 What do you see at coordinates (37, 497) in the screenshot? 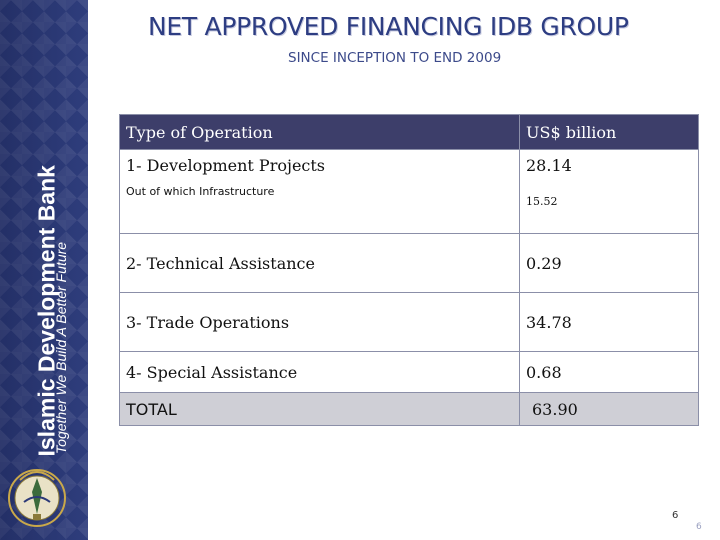
I see `idb-logo-icon` at bounding box center [37, 497].